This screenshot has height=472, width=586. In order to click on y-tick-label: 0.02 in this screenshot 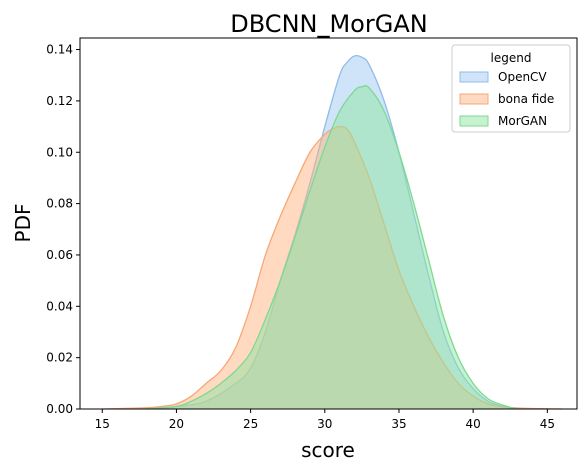, I will do `click(59, 358)`.